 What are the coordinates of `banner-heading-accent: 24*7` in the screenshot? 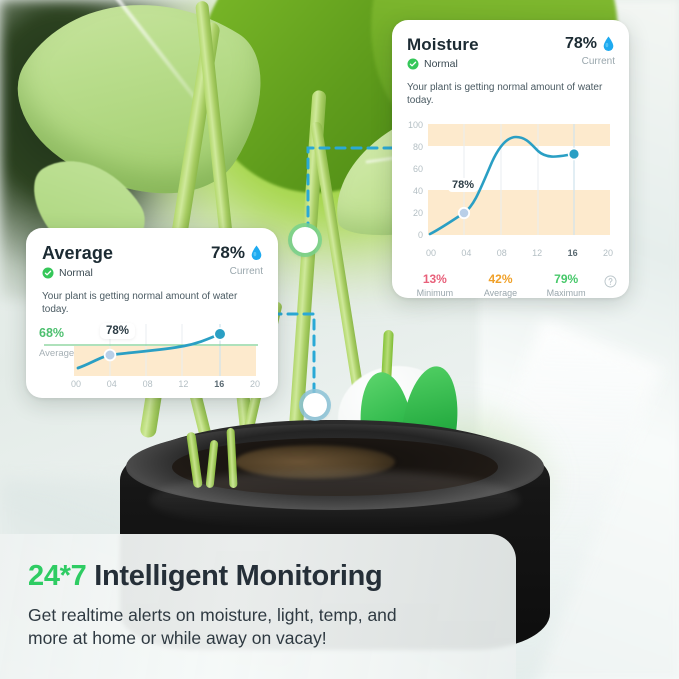 It's located at (57, 576).